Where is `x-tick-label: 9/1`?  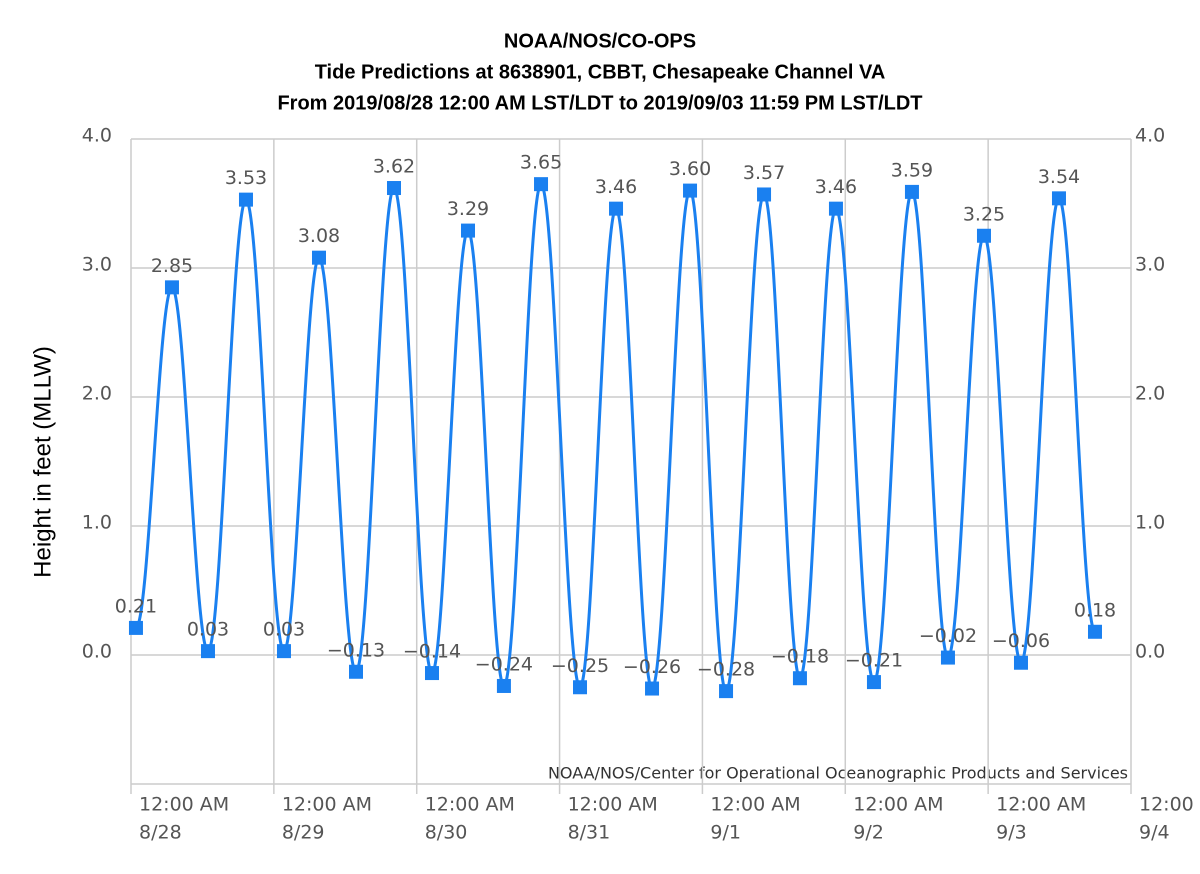
x-tick-label: 9/1 is located at coordinates (725, 833).